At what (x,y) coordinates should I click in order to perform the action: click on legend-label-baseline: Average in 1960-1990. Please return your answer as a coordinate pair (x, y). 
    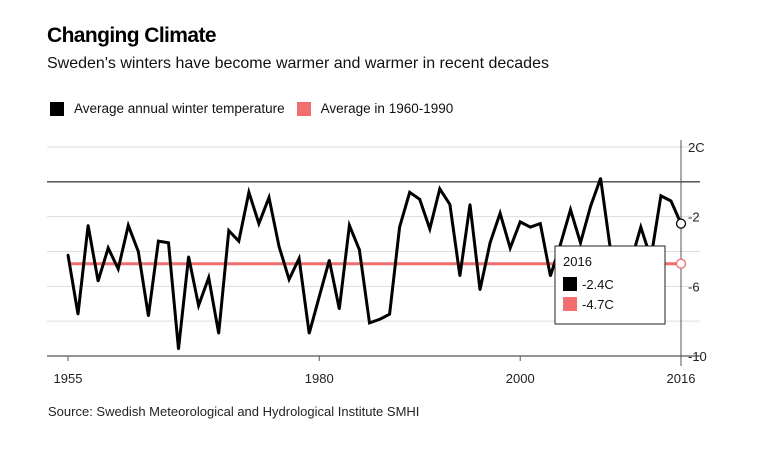
    Looking at the image, I should click on (387, 108).